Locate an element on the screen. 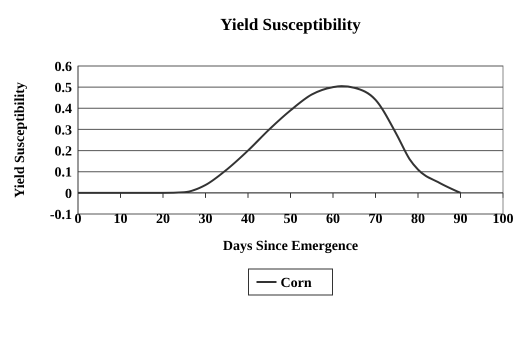 This screenshot has height=345, width=525. x-tick-label: 0 is located at coordinates (78, 219).